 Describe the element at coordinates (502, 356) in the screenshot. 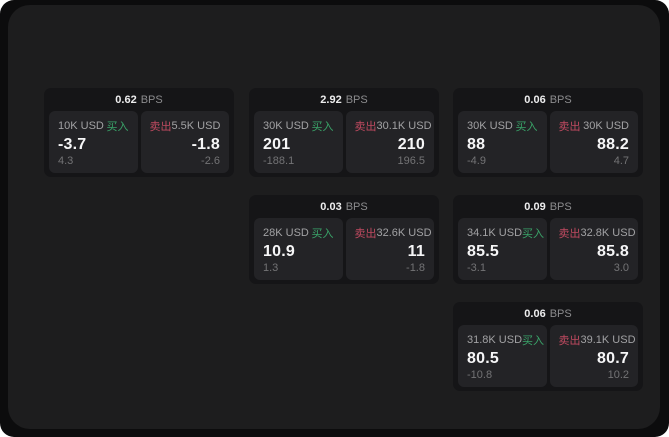

I see `buy-tile: 31.8K USD 买入 80.5 -10.8` at that location.